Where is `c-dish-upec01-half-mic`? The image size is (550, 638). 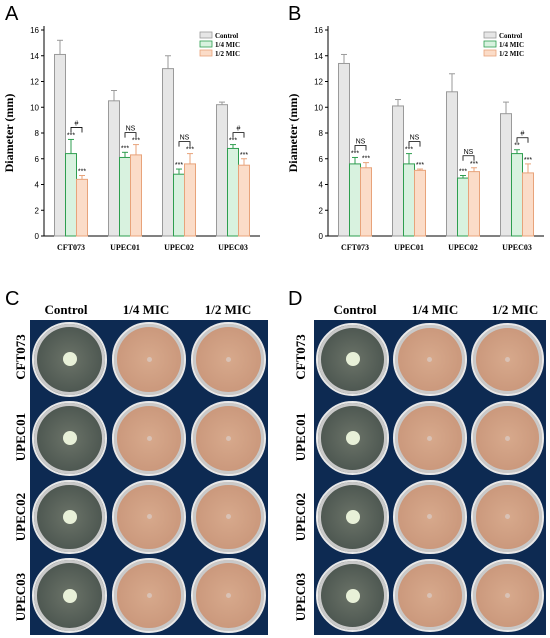 c-dish-upec01-half-mic is located at coordinates (228, 438).